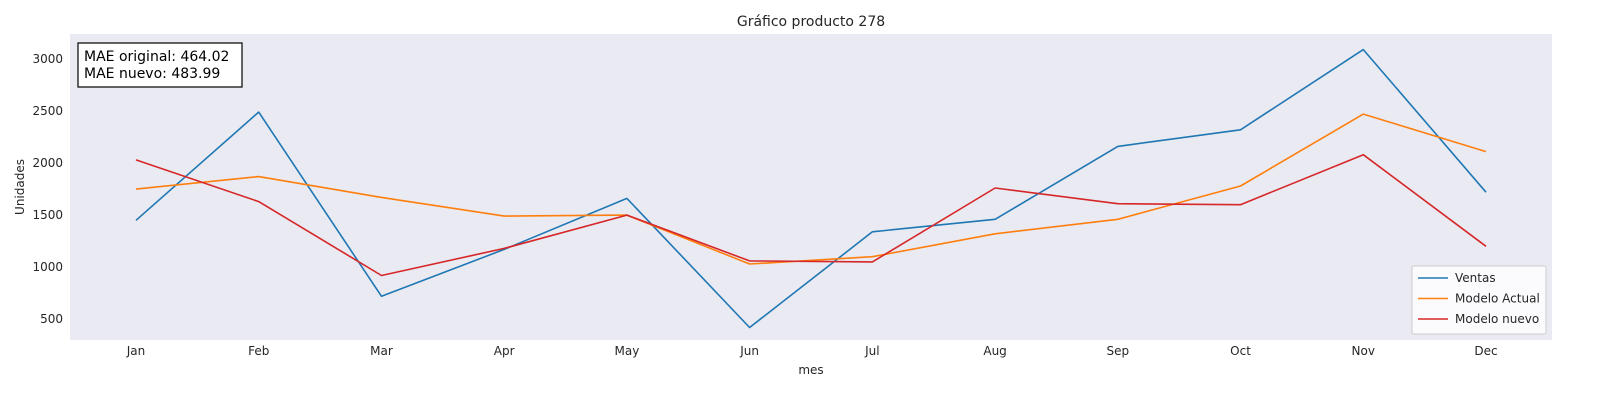 This screenshot has height=400, width=1600. I want to click on legend: Ventas Modelo Actual Modelo nuevo, so click(1479, 300).